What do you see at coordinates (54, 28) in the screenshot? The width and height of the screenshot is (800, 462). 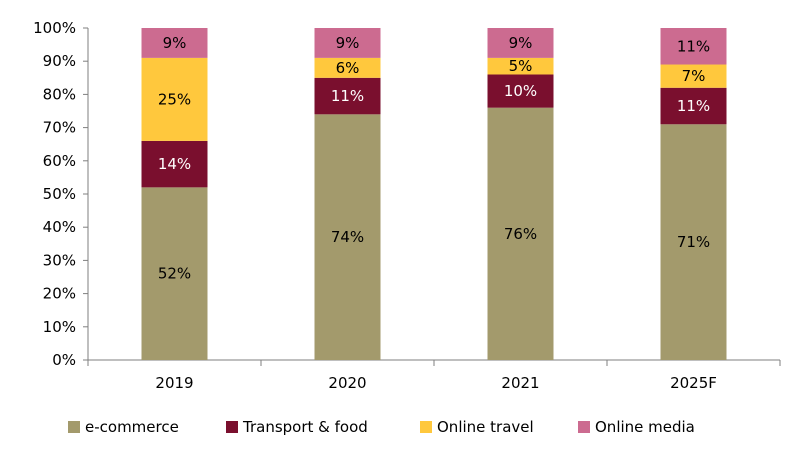 I see `y-tick-label: 100%` at bounding box center [54, 28].